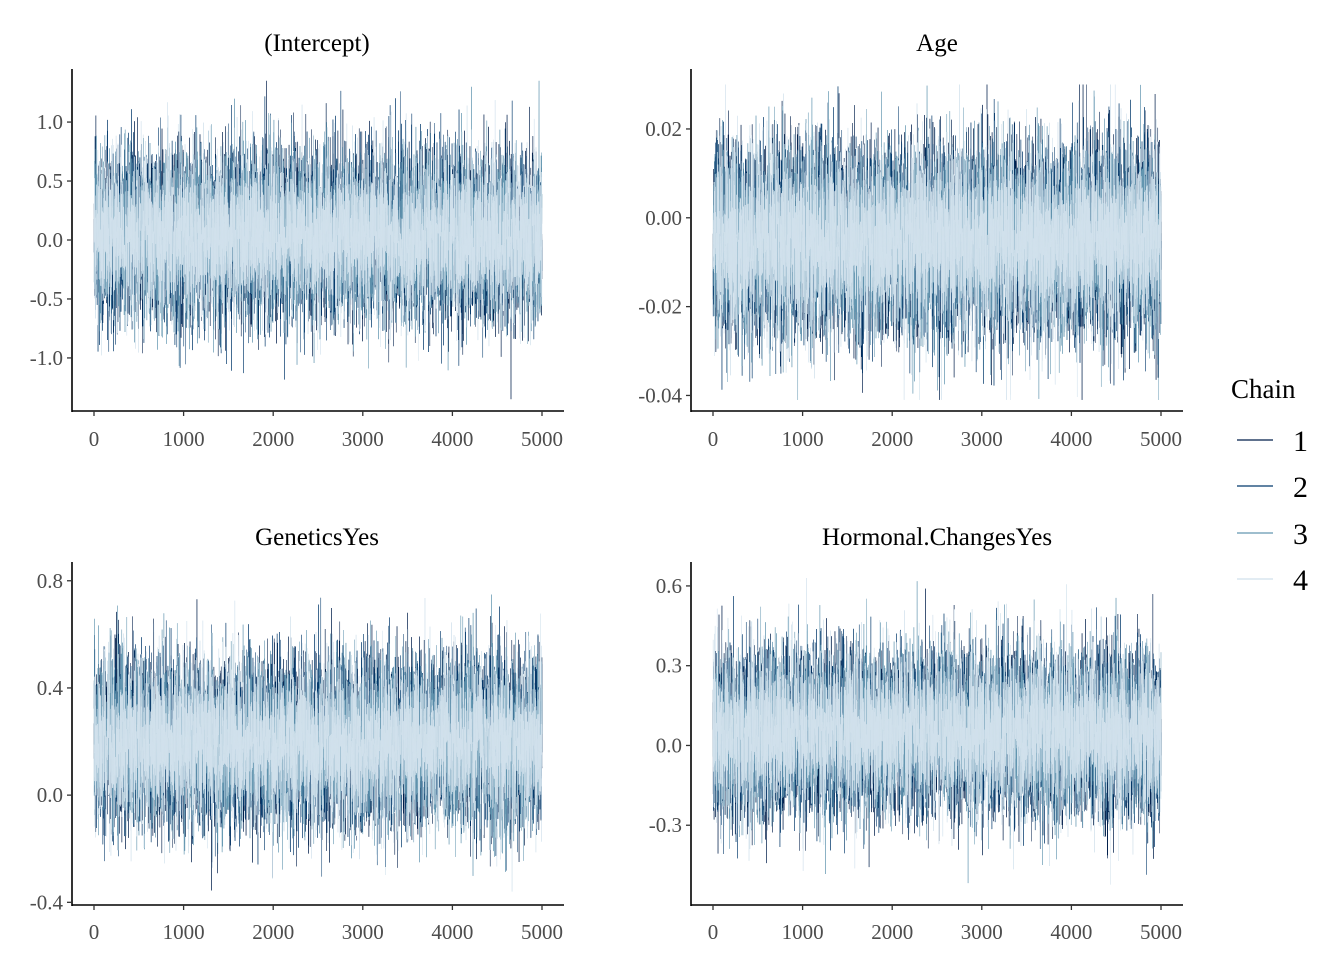 The image size is (1344, 960). Describe the element at coordinates (669, 586) in the screenshot. I see `y-tick-label: 0.6` at that location.